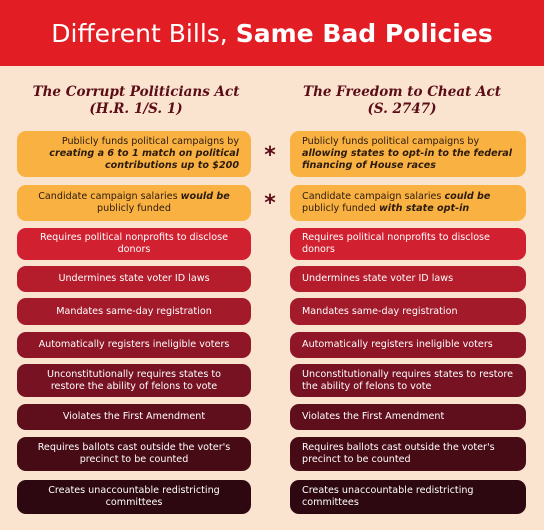  I want to click on right-policy-text-emphasis-2: with state opt-in, so click(424, 208).